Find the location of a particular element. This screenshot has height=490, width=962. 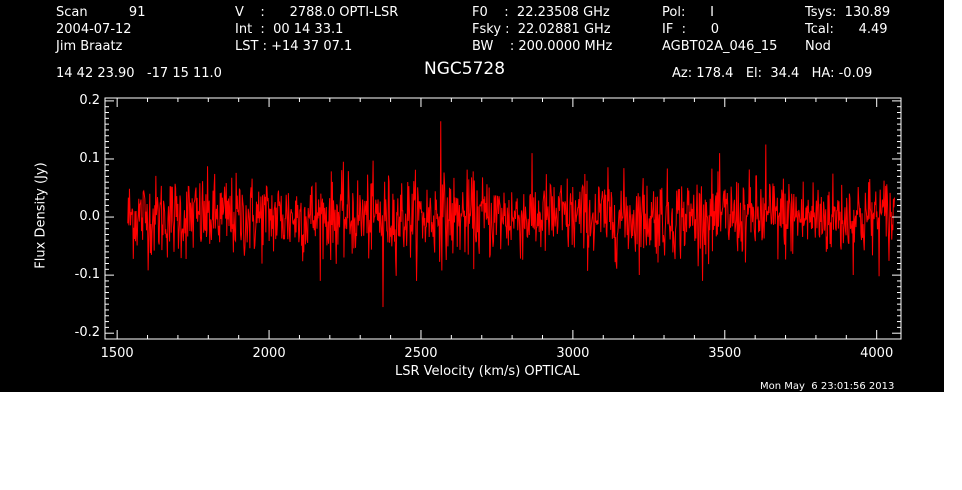

x-tick-label: 2000 is located at coordinates (269, 353).